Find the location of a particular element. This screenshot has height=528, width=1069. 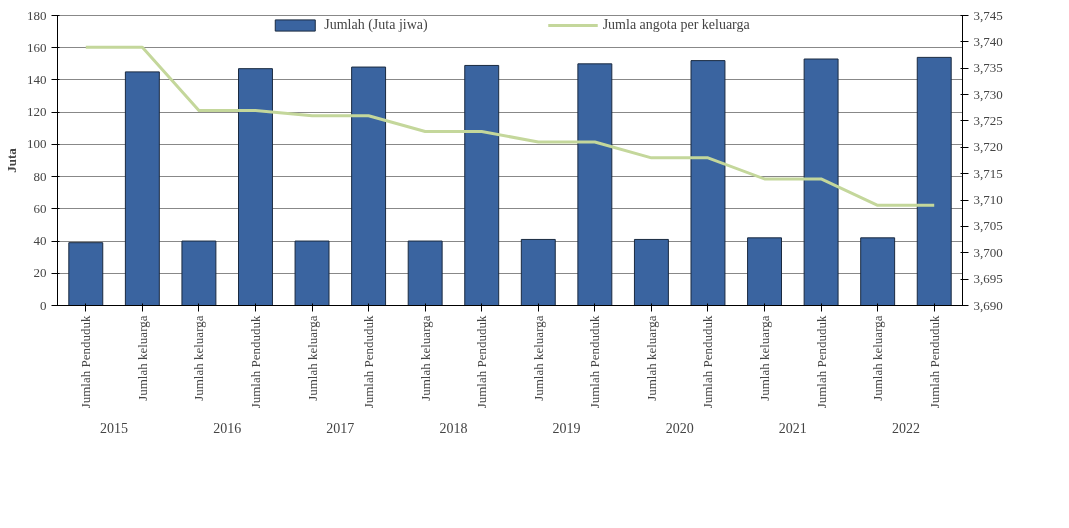

y2-tick-label: 3,740 is located at coordinates (988, 41).